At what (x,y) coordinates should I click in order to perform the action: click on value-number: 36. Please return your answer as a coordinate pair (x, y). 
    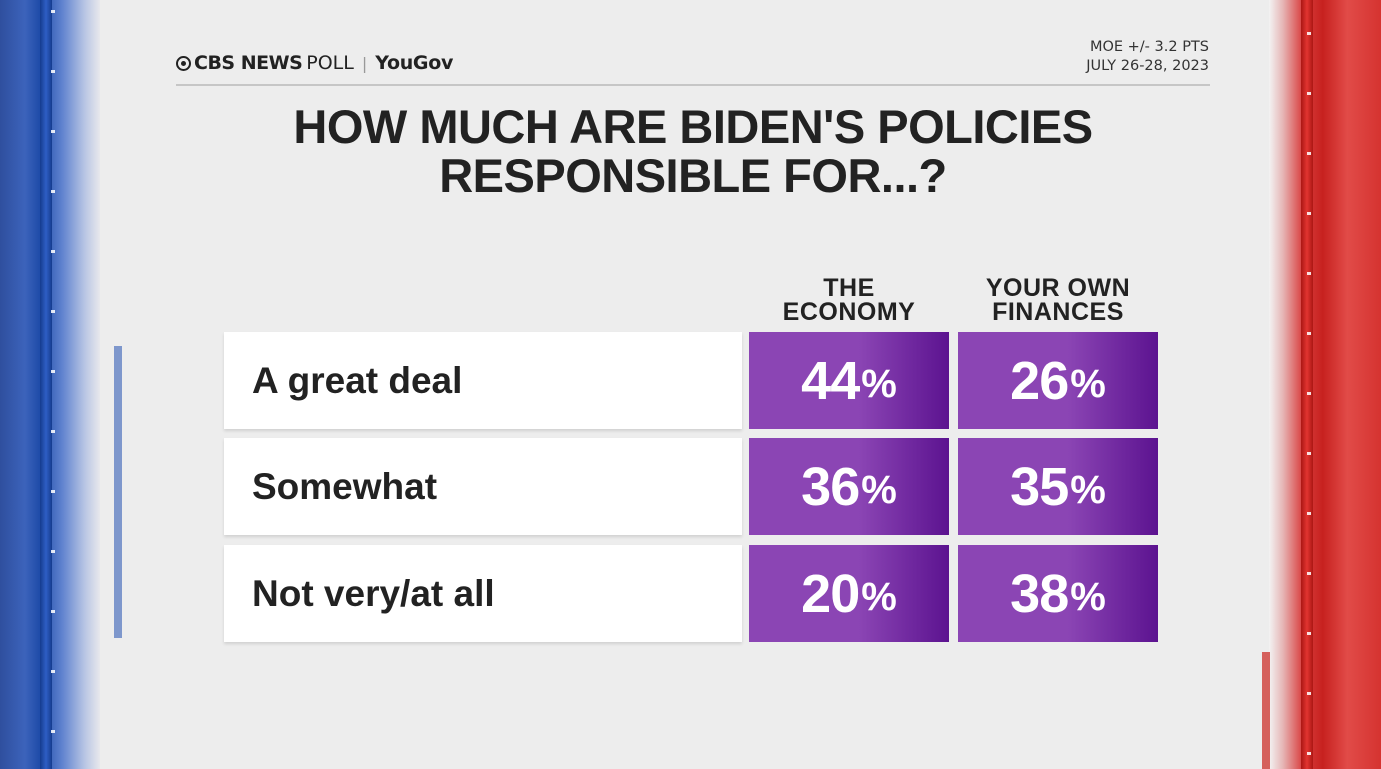
    Looking at the image, I should click on (830, 486).